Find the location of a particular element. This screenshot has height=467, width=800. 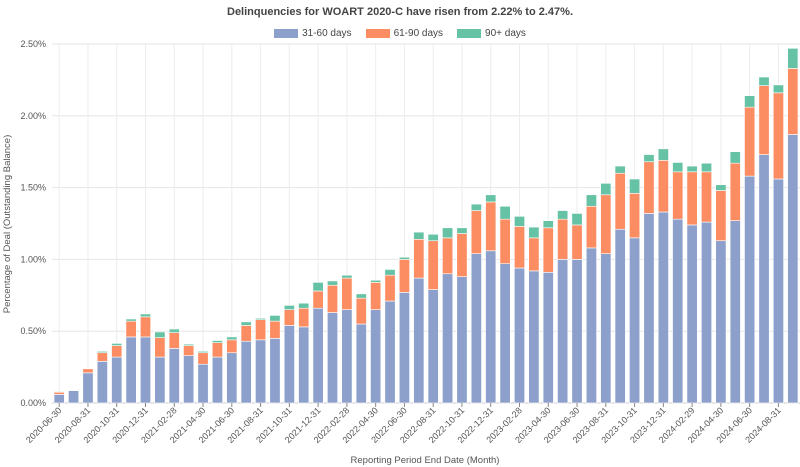

legend-item-90-plus: 90+ days is located at coordinates (491, 33).